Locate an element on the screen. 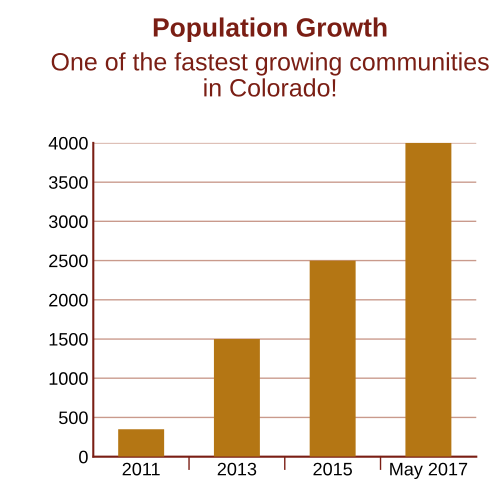  chart-subtitle: One of the fastest growing communities in Colorado! is located at coordinates (270, 74).